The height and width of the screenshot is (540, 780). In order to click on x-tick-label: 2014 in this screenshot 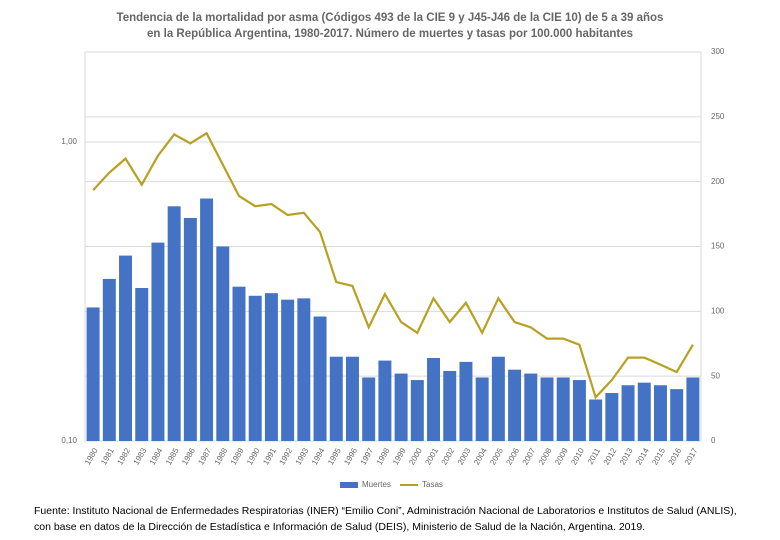, I will do `click(642, 456)`.